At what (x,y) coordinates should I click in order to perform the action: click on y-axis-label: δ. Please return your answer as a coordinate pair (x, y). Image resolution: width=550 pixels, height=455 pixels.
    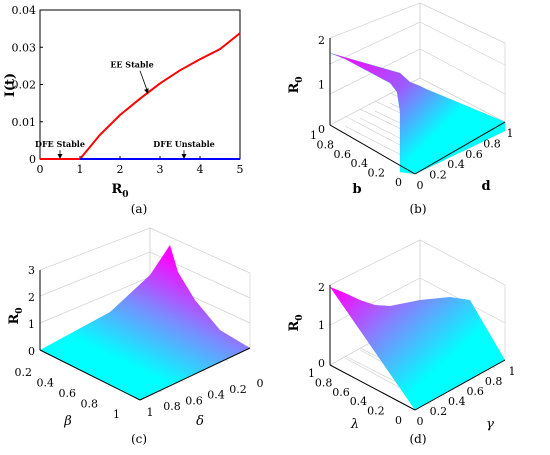
    Looking at the image, I should click on (200, 421).